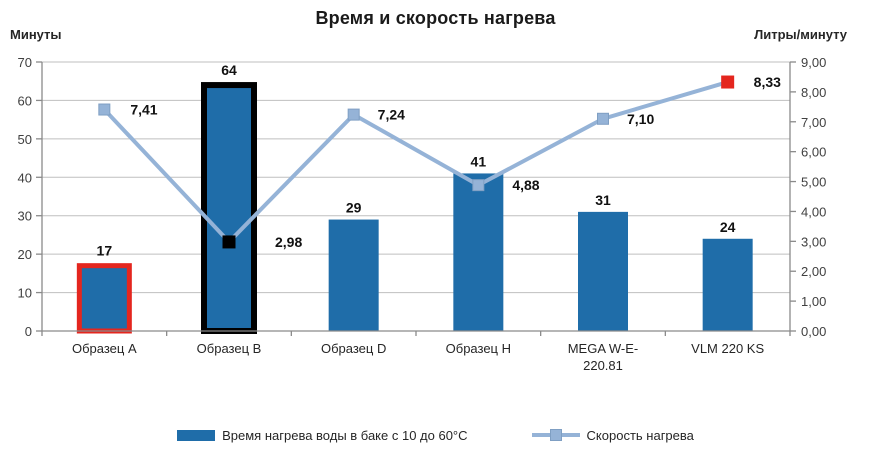  What do you see at coordinates (640, 435) in the screenshot?
I see `legend-line-label: Скорость нагрева` at bounding box center [640, 435].